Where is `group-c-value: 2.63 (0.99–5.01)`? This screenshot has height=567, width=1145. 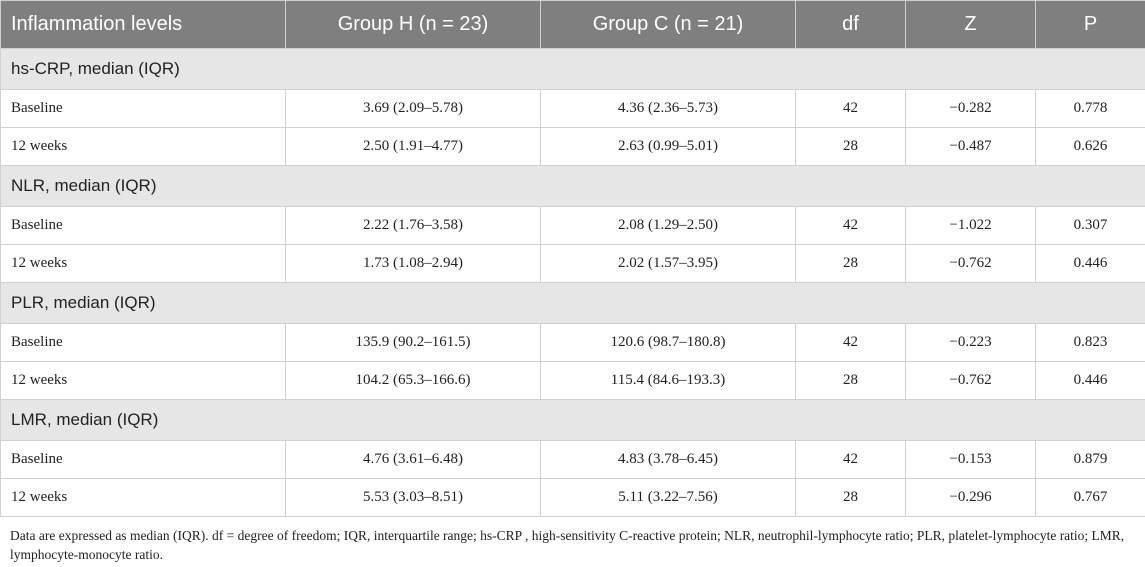
group-c-value: 2.63 (0.99–5.01) is located at coordinates (668, 146).